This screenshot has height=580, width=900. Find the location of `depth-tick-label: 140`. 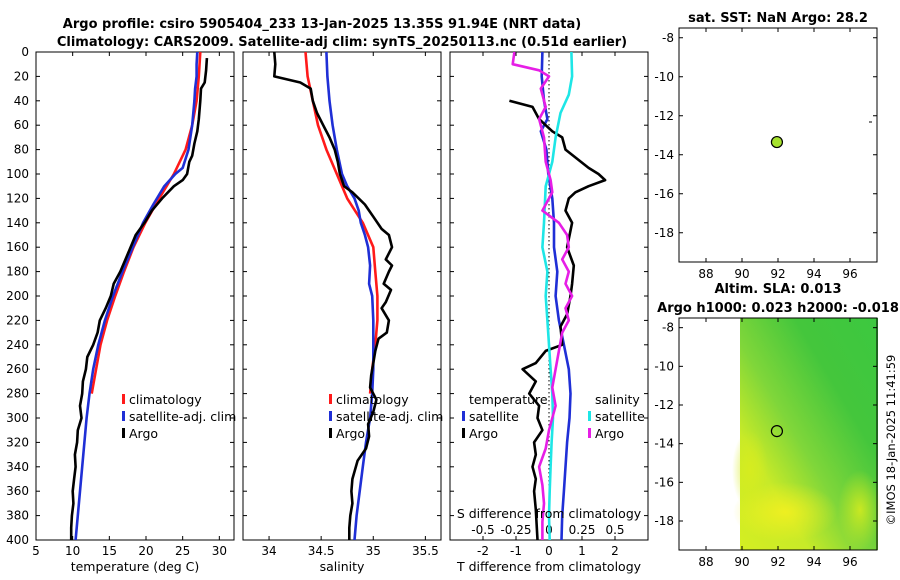

depth-tick-label: 140 is located at coordinates (17, 223).